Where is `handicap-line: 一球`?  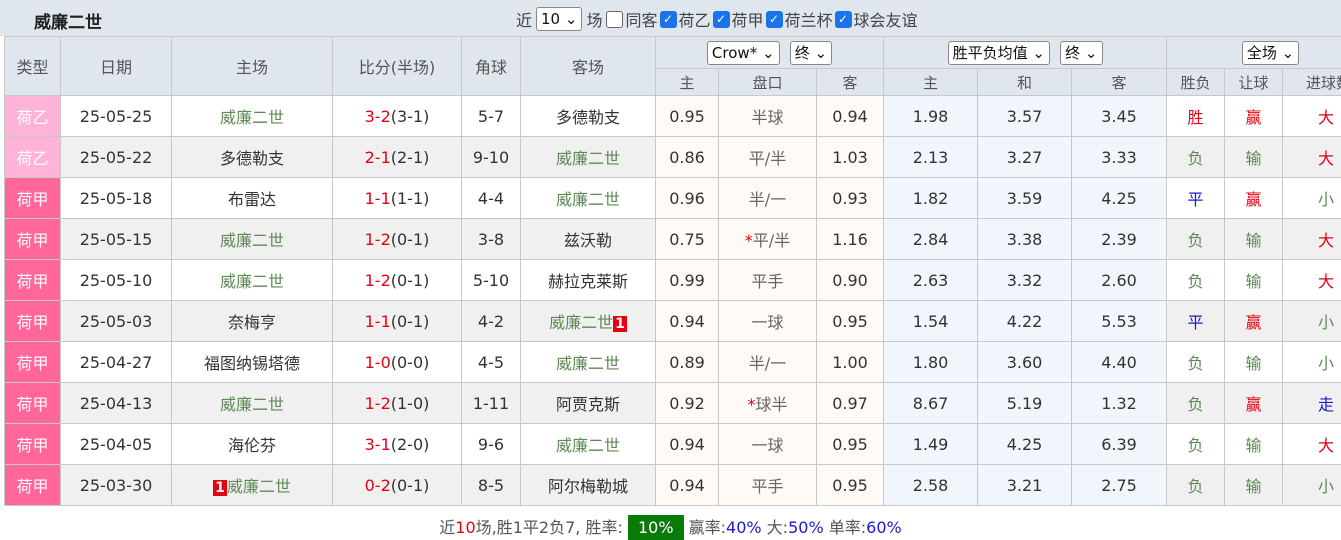
handicap-line: 一球 is located at coordinates (768, 321).